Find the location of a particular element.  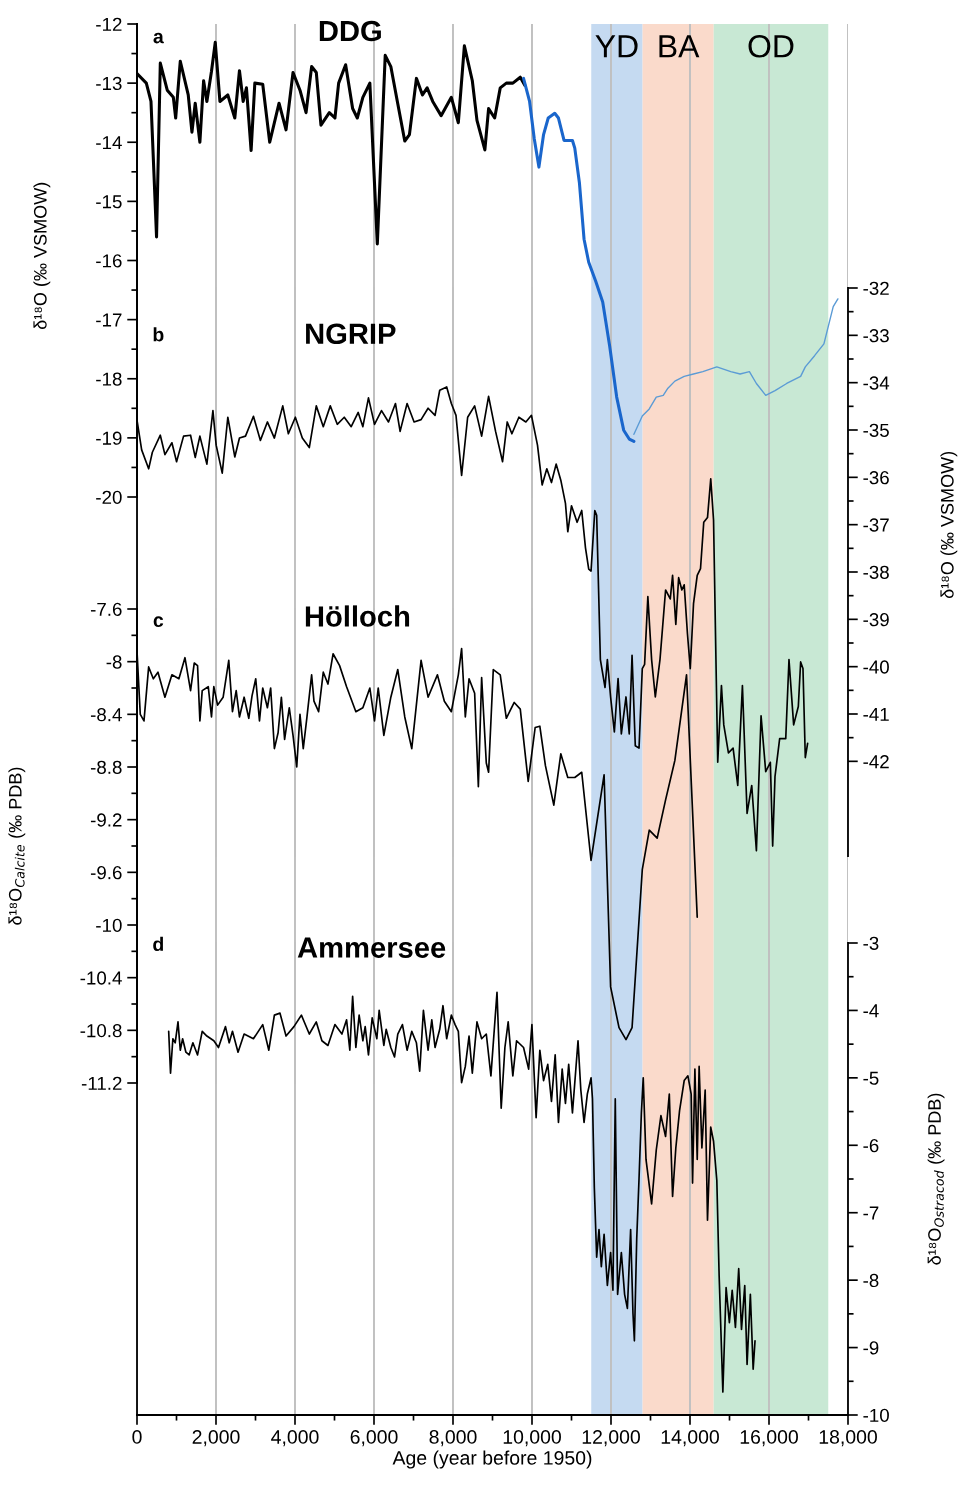

annotation: d is located at coordinates (158, 944).